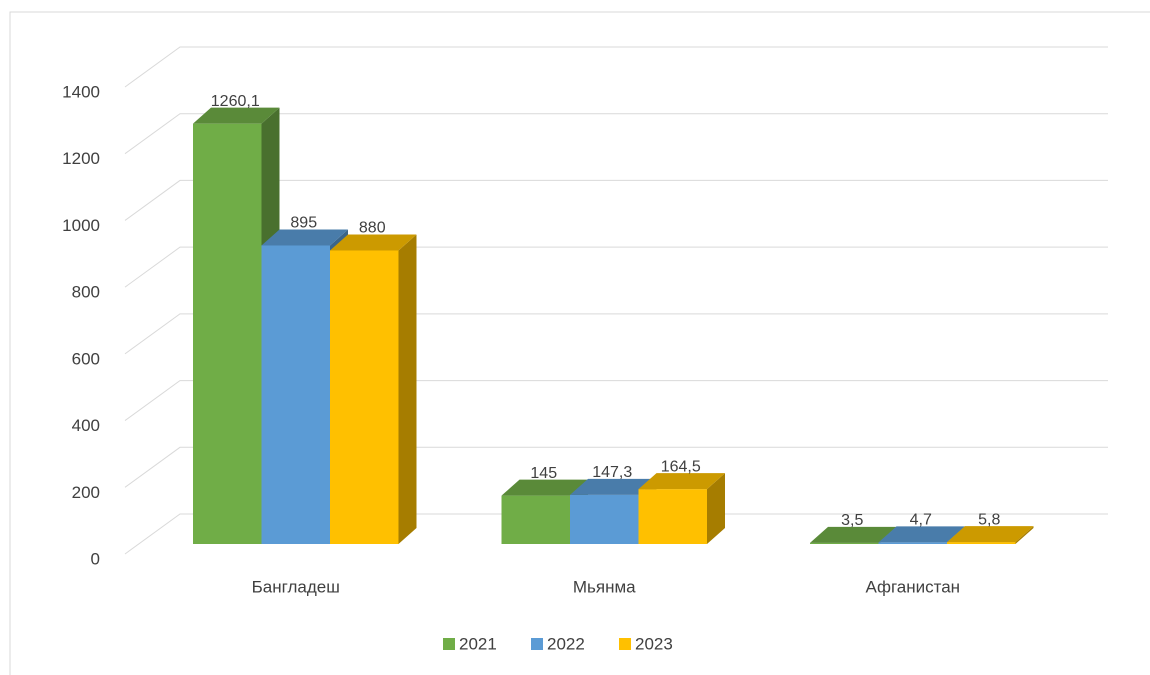  Describe the element at coordinates (303, 223) in the screenshot. I see `value-label: 895` at that location.